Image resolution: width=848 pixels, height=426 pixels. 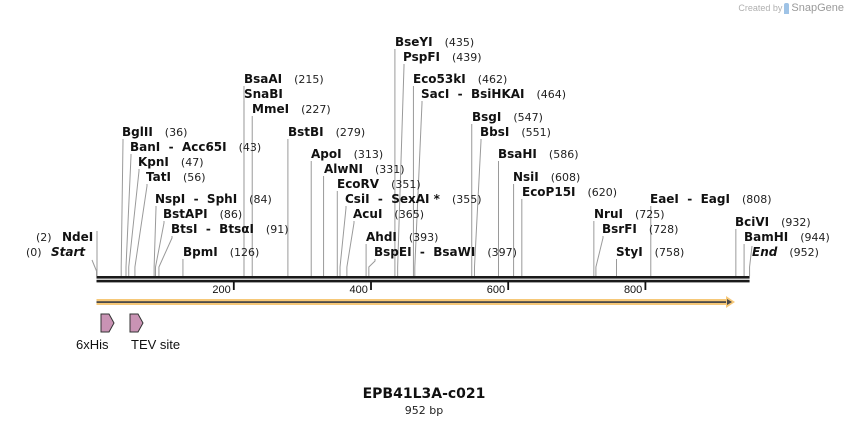 I want to click on site-position: (393), so click(x=424, y=237).